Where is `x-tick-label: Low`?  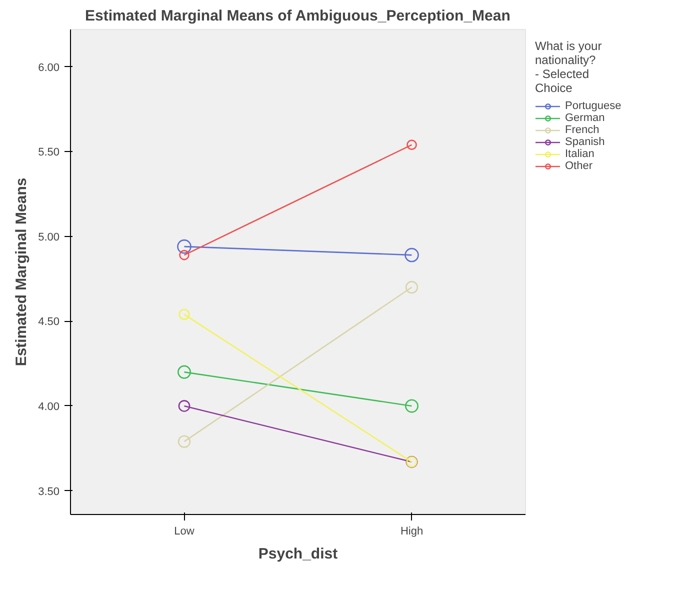 x-tick-label: Low is located at coordinates (184, 532).